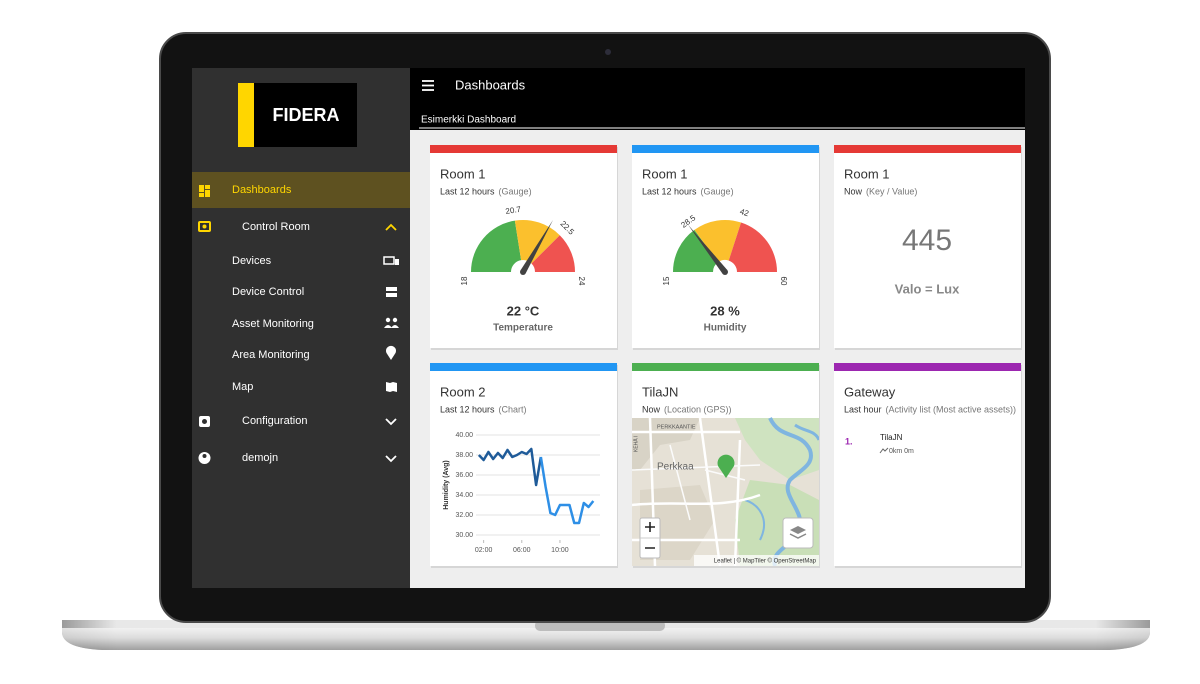 The image size is (1200, 684). What do you see at coordinates (276, 227) in the screenshot?
I see `menu-item: Control Room` at bounding box center [276, 227].